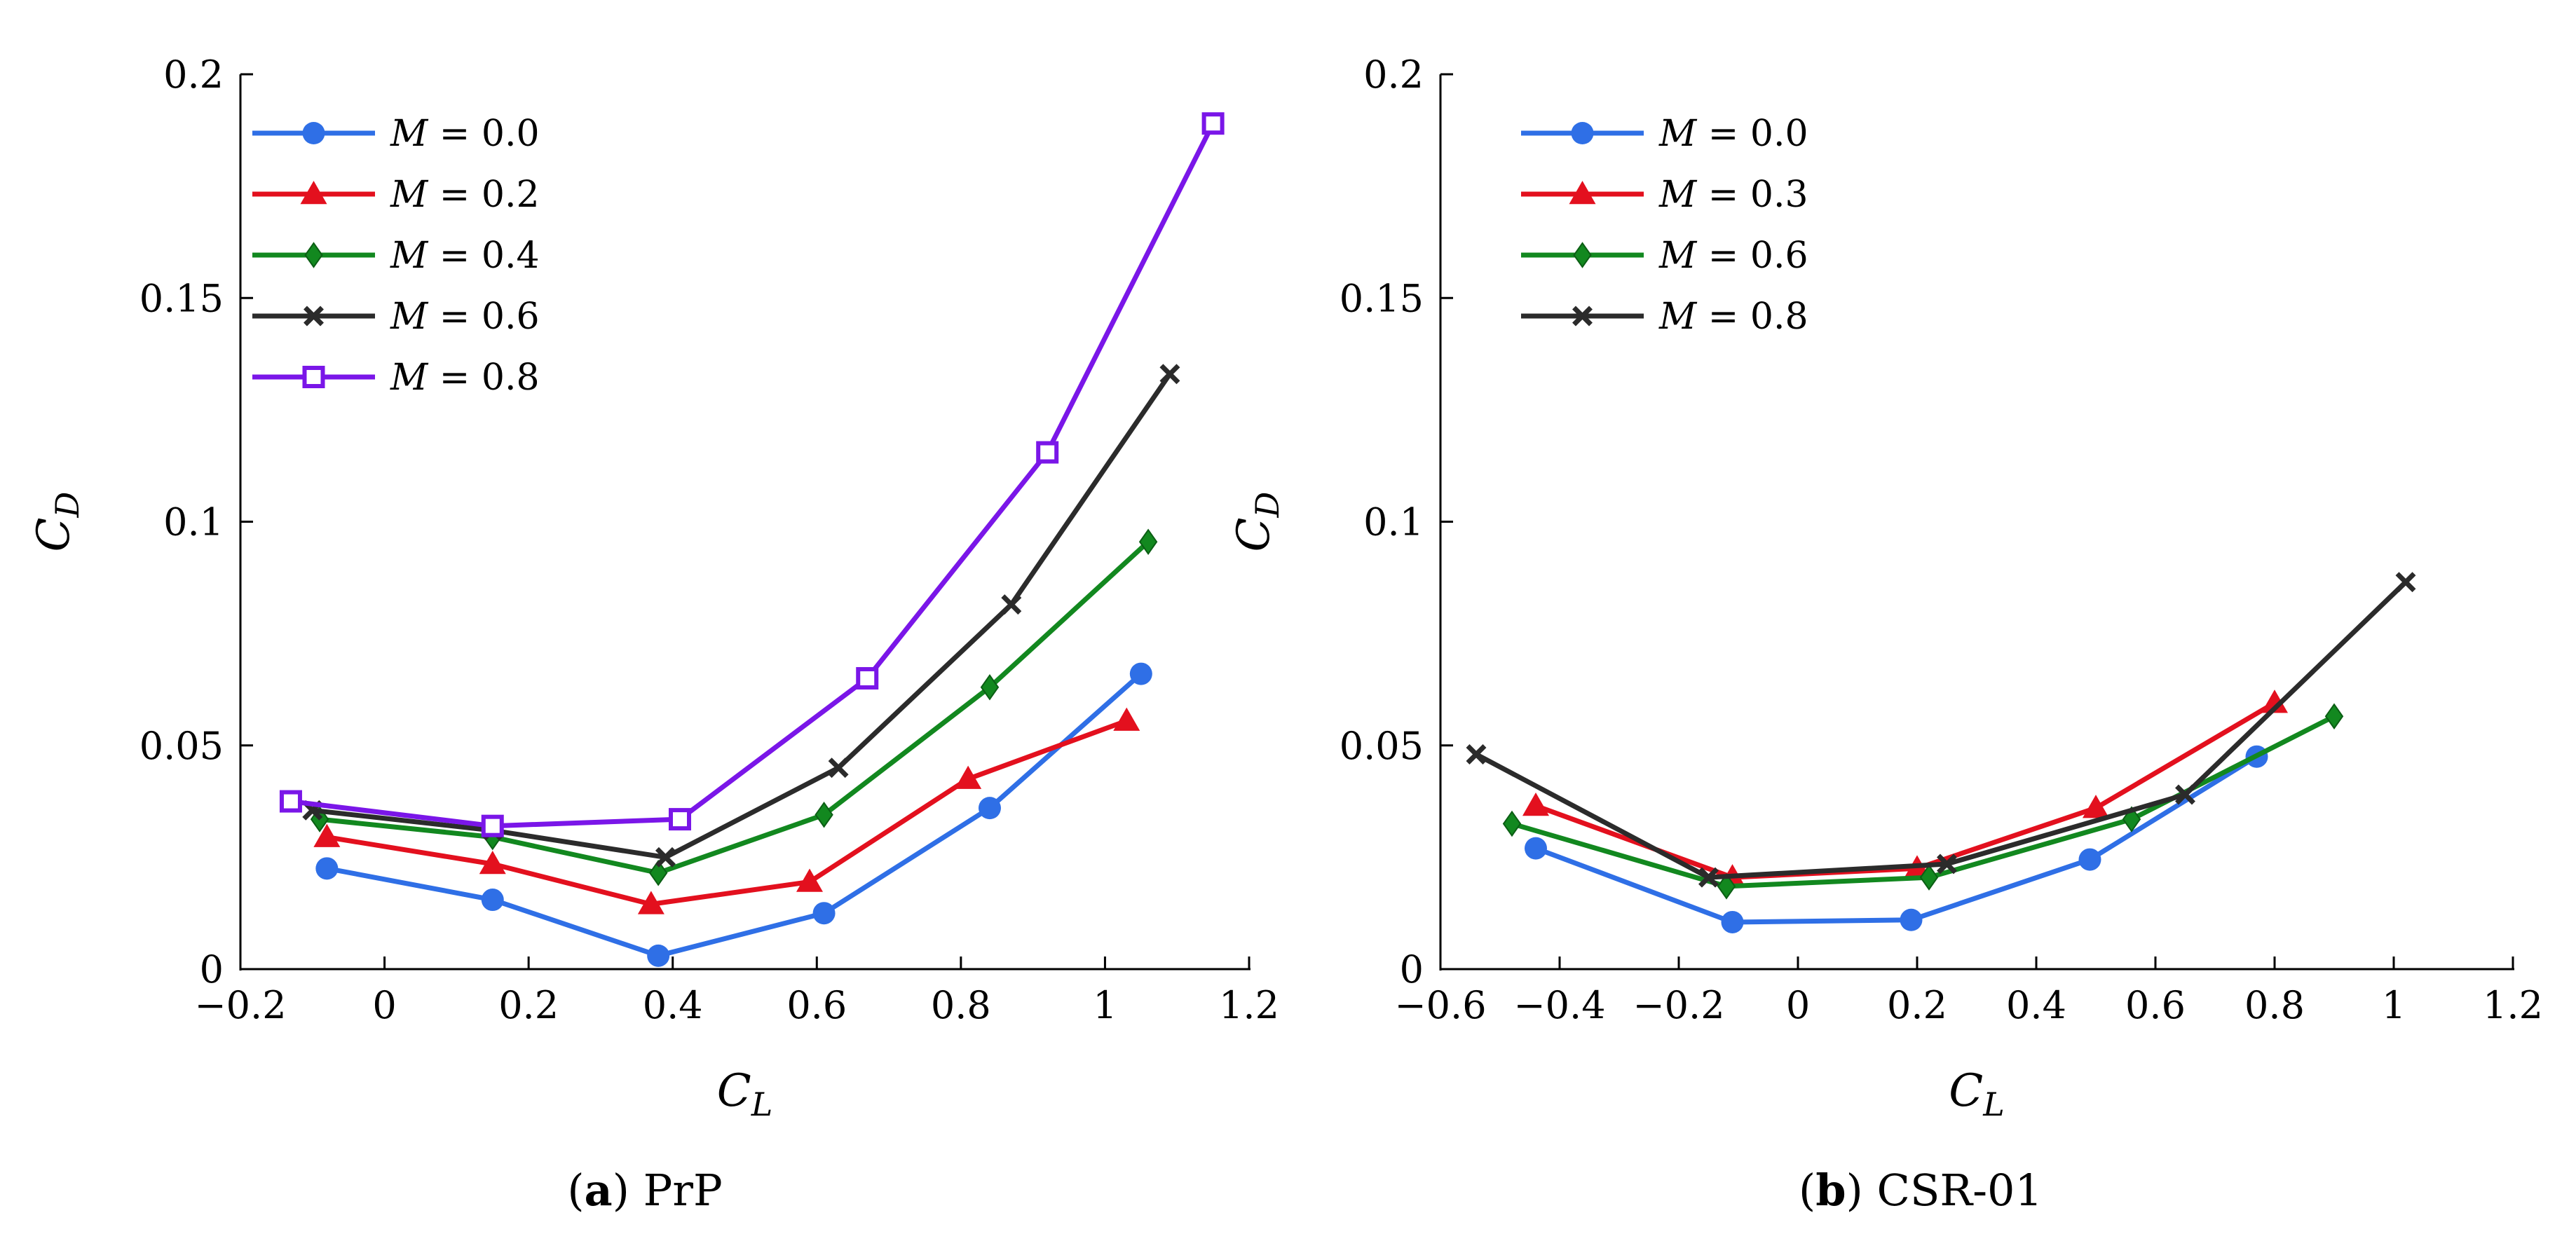 The width and height of the screenshot is (2576, 1234). Describe the element at coordinates (1752, 256) in the screenshot. I see `legend-label-value: = 0.6` at that location.